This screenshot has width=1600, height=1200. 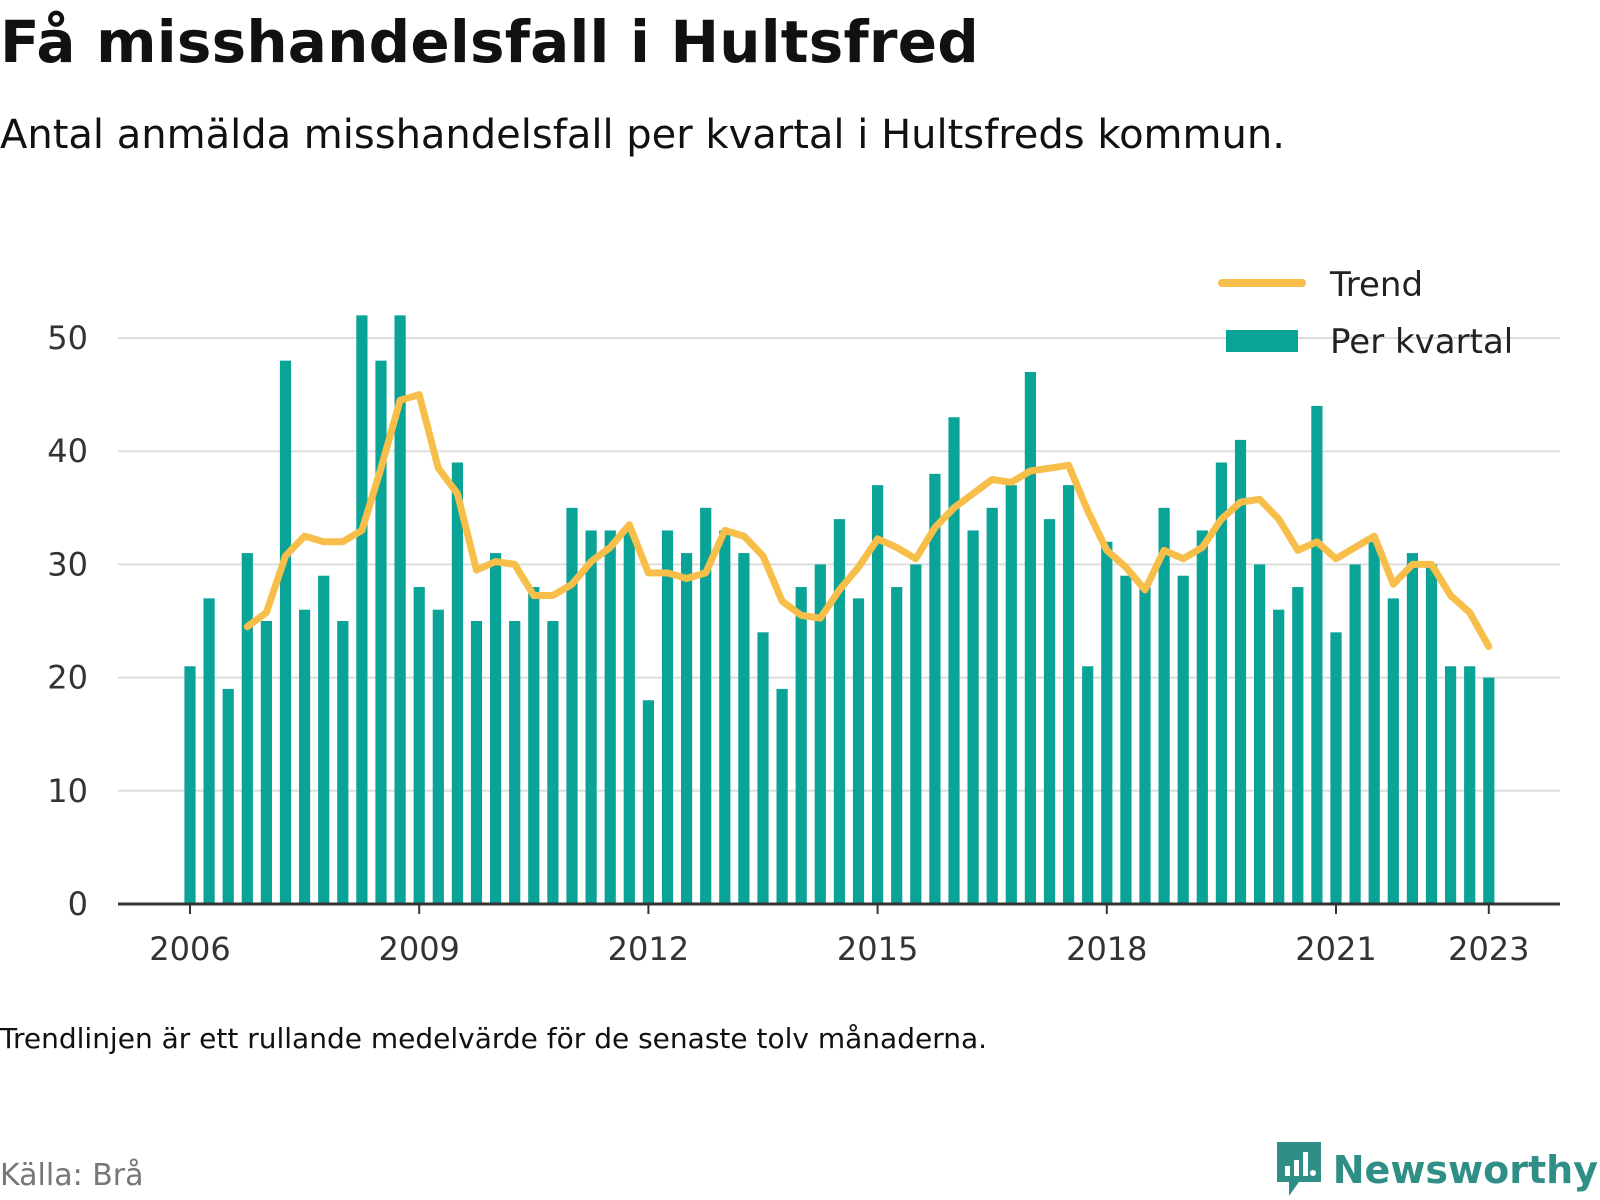 I want to click on x-tick-label: 2006, so click(x=189, y=949).